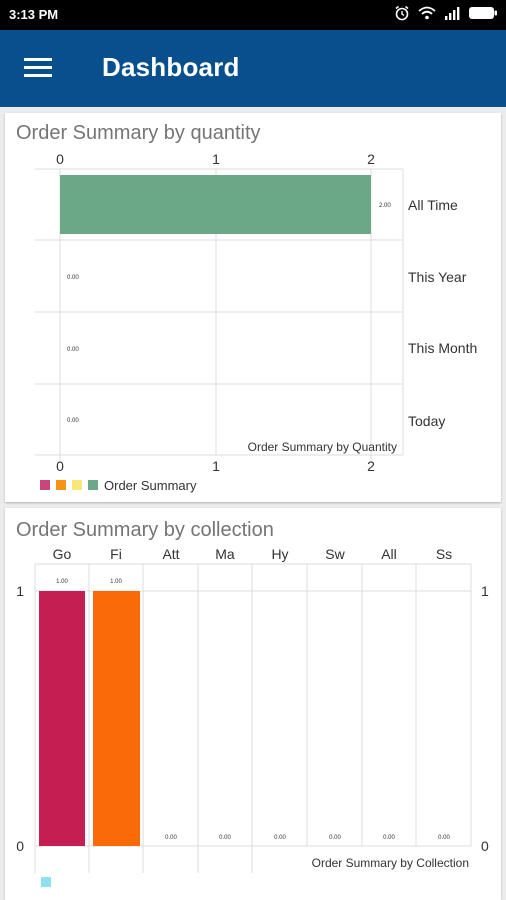 The image size is (506, 900). I want to click on value-label-ss: 0.00, so click(444, 838).